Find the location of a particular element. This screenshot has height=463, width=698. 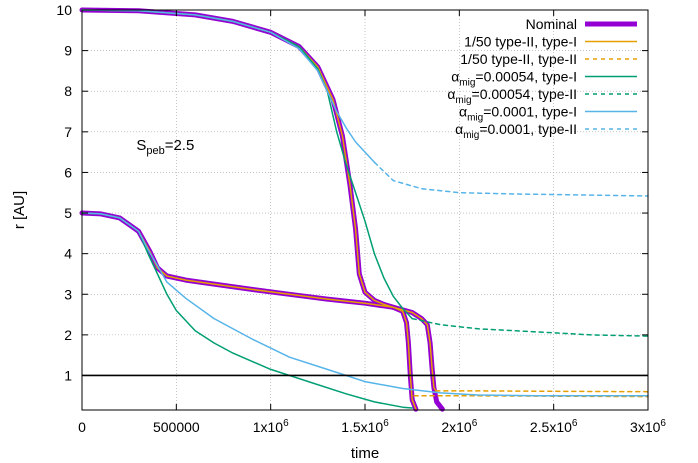

x-tick-label: 2.5x10⁶ is located at coordinates (554, 426).